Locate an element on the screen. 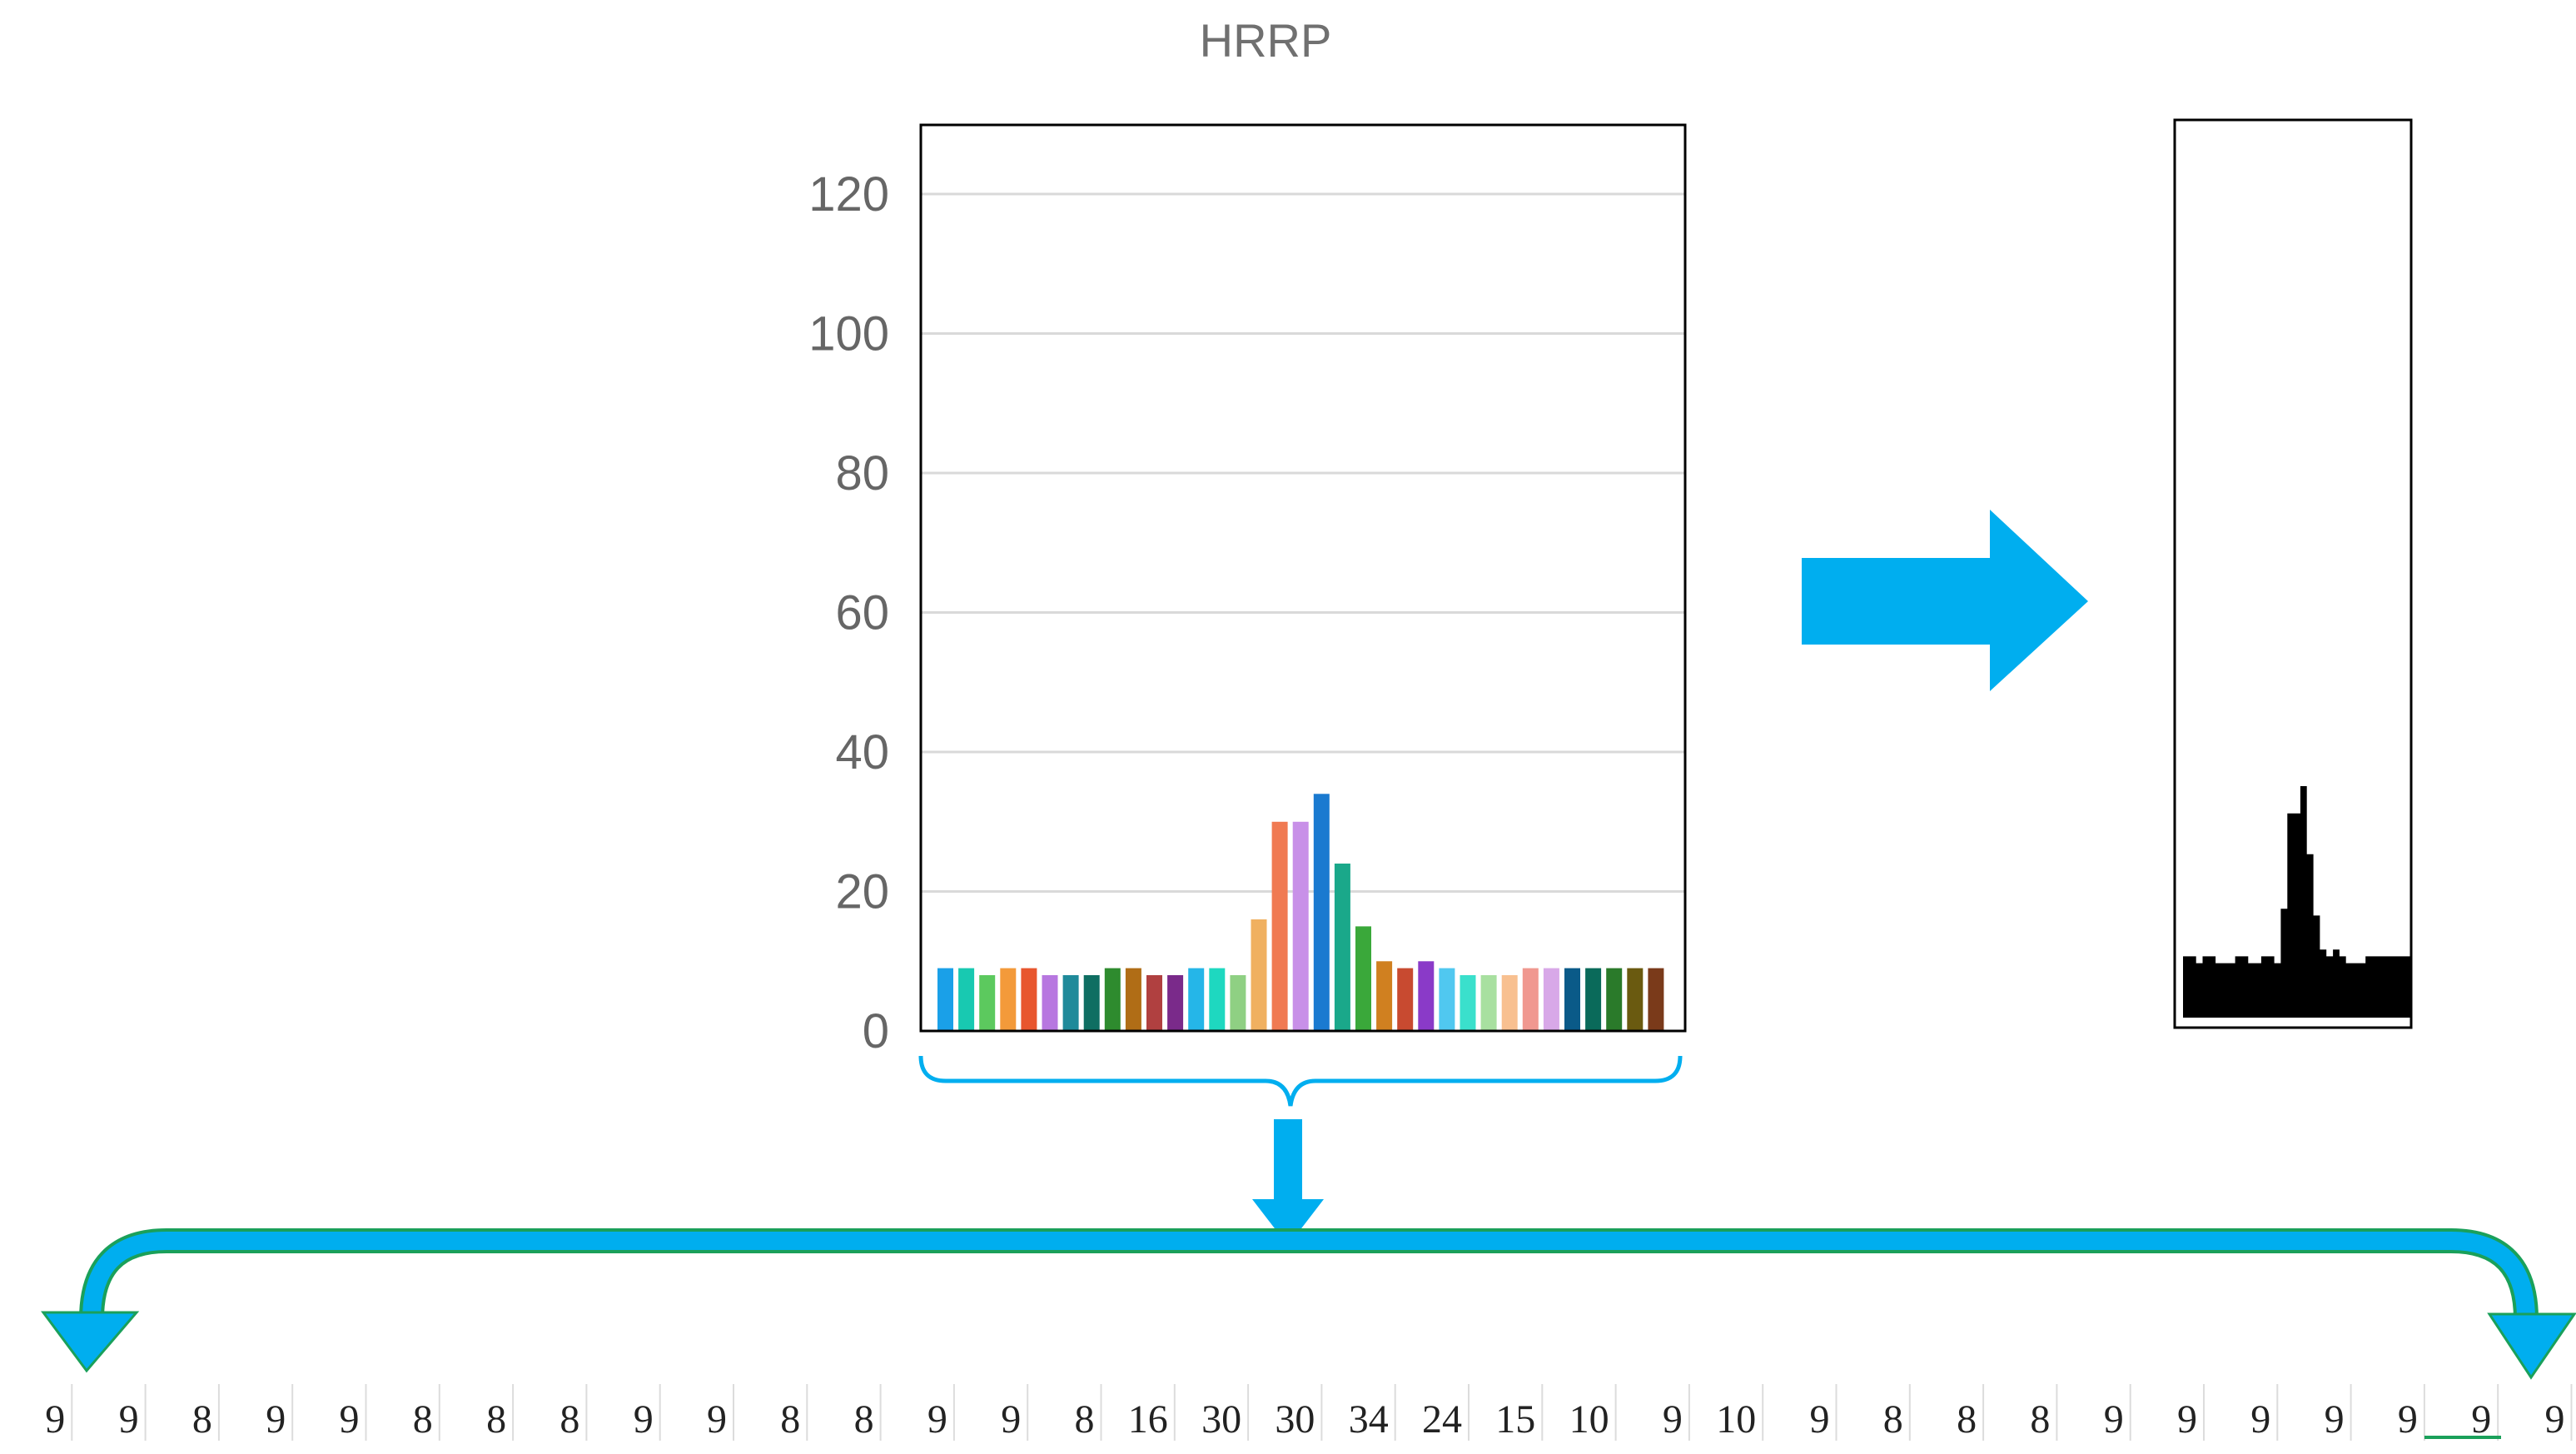  right-arrow is located at coordinates (1945, 601).